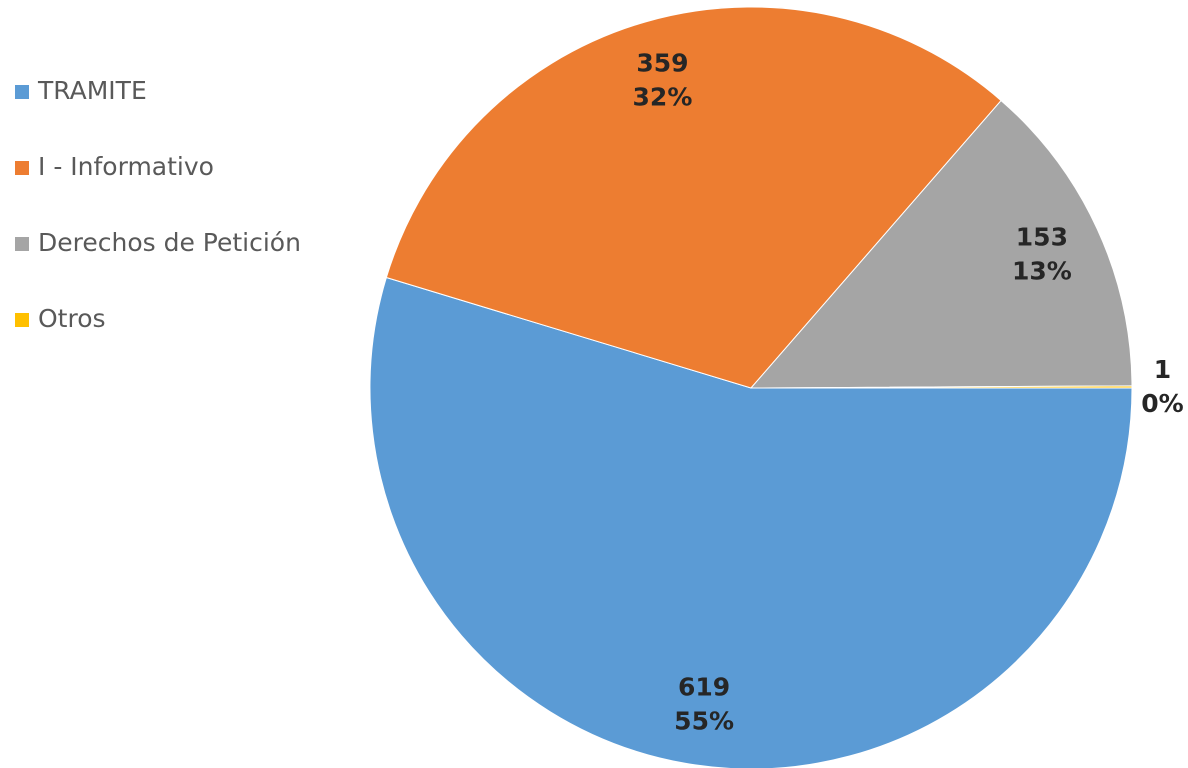 This screenshot has height=768, width=1188. Describe the element at coordinates (126, 166) in the screenshot. I see `legend-label: I - Informativo` at that location.